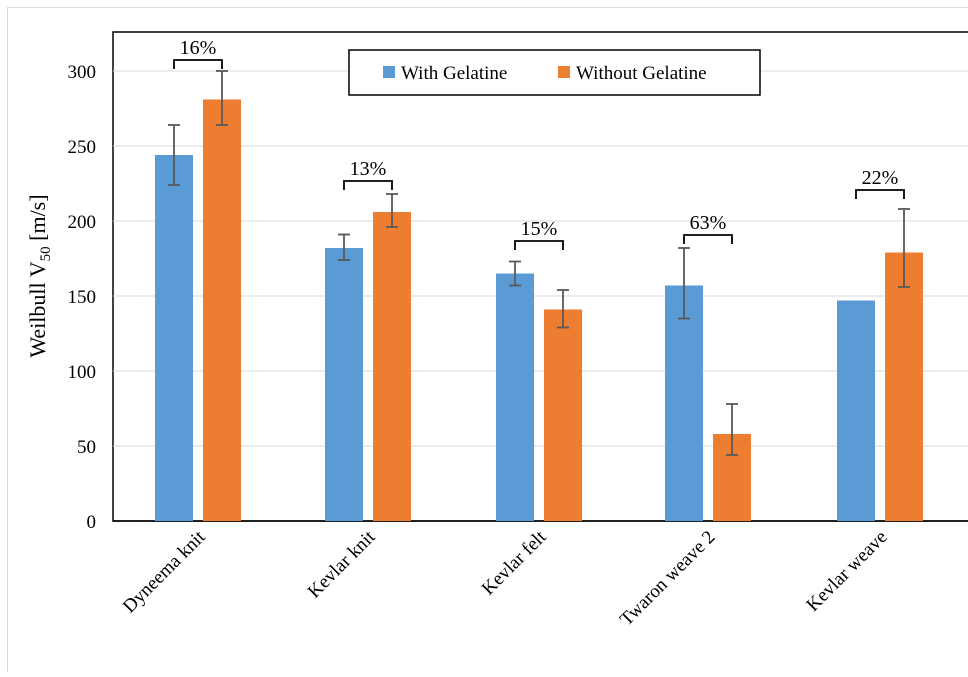 This screenshot has width=968, height=677. I want to click on y-axis-label: Weilbull V50 [m/s], so click(39, 275).